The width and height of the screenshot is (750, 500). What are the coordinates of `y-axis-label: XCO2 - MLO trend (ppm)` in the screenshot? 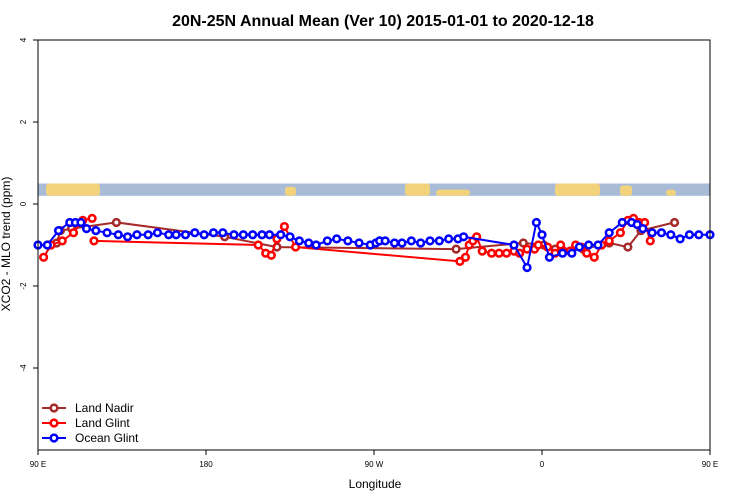 It's located at (6, 244).